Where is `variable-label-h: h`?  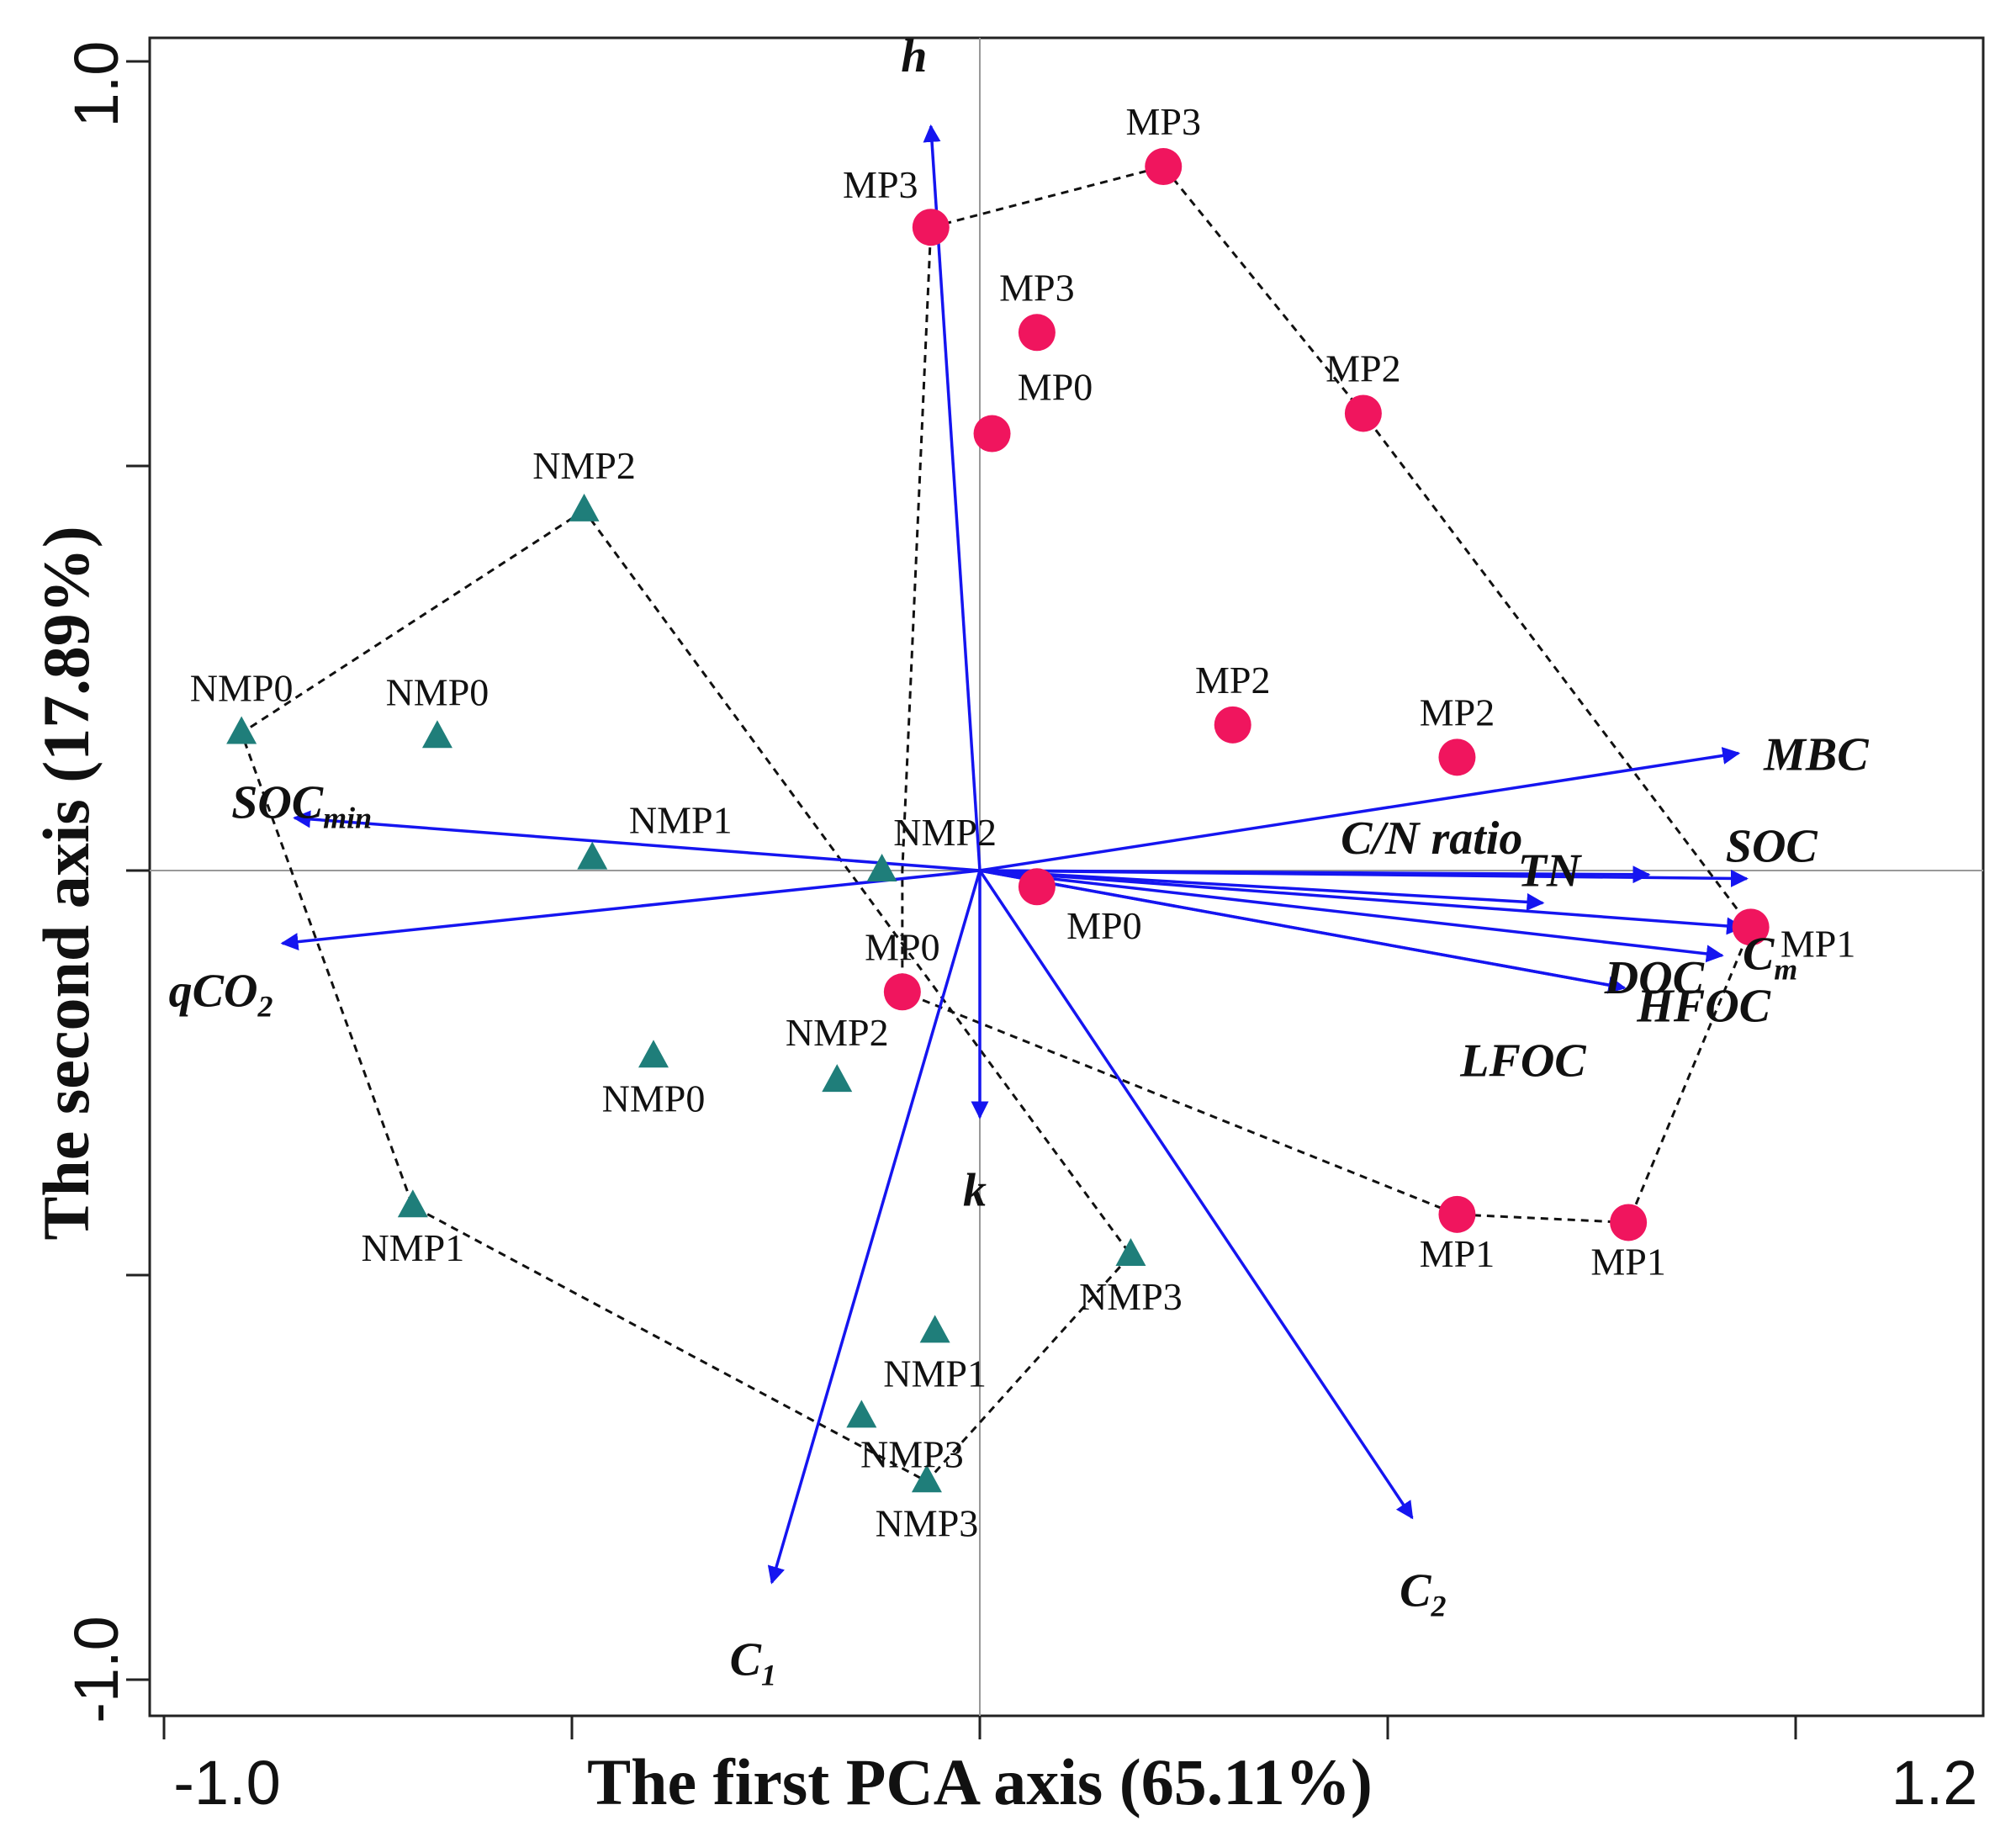 variable-label-h: h is located at coordinates (914, 56).